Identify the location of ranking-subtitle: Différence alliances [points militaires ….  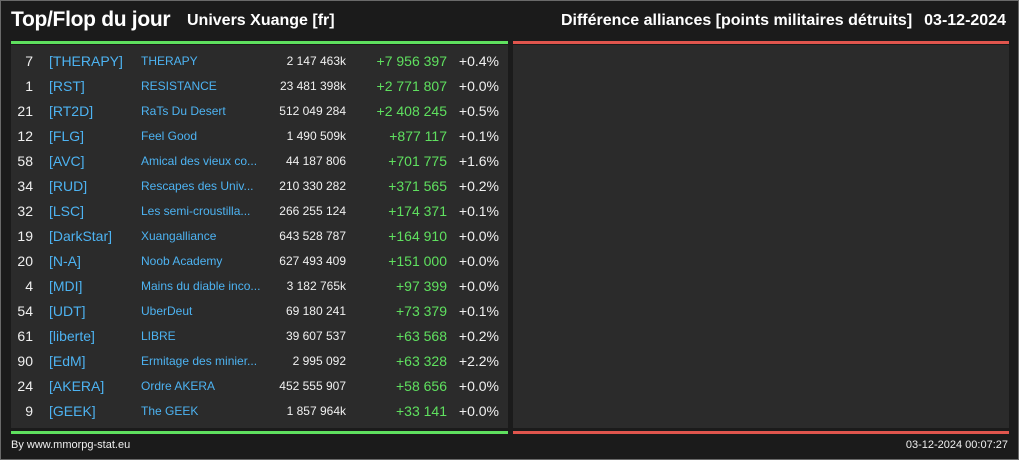
(783, 21).